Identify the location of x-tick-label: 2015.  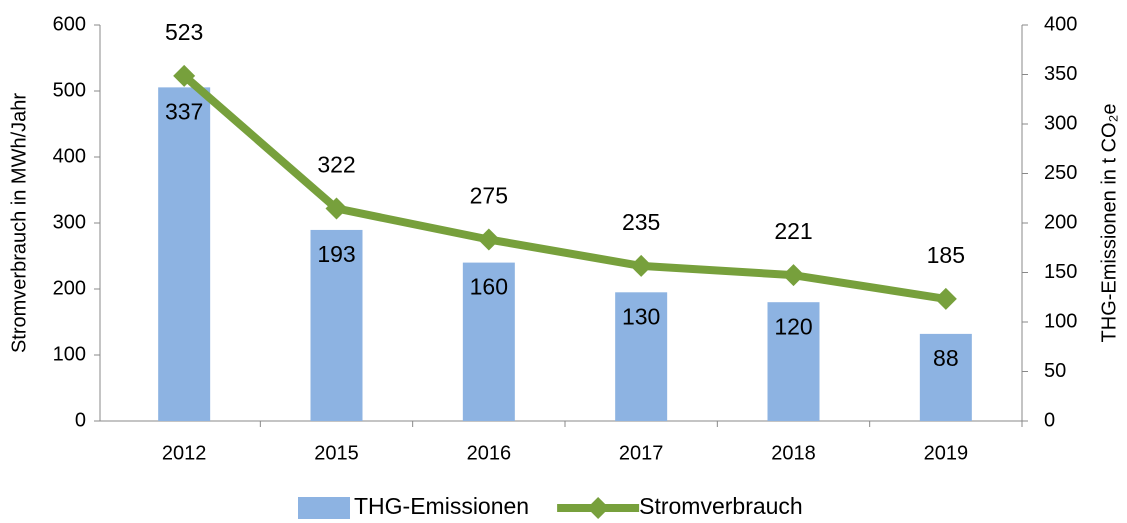
(336, 453).